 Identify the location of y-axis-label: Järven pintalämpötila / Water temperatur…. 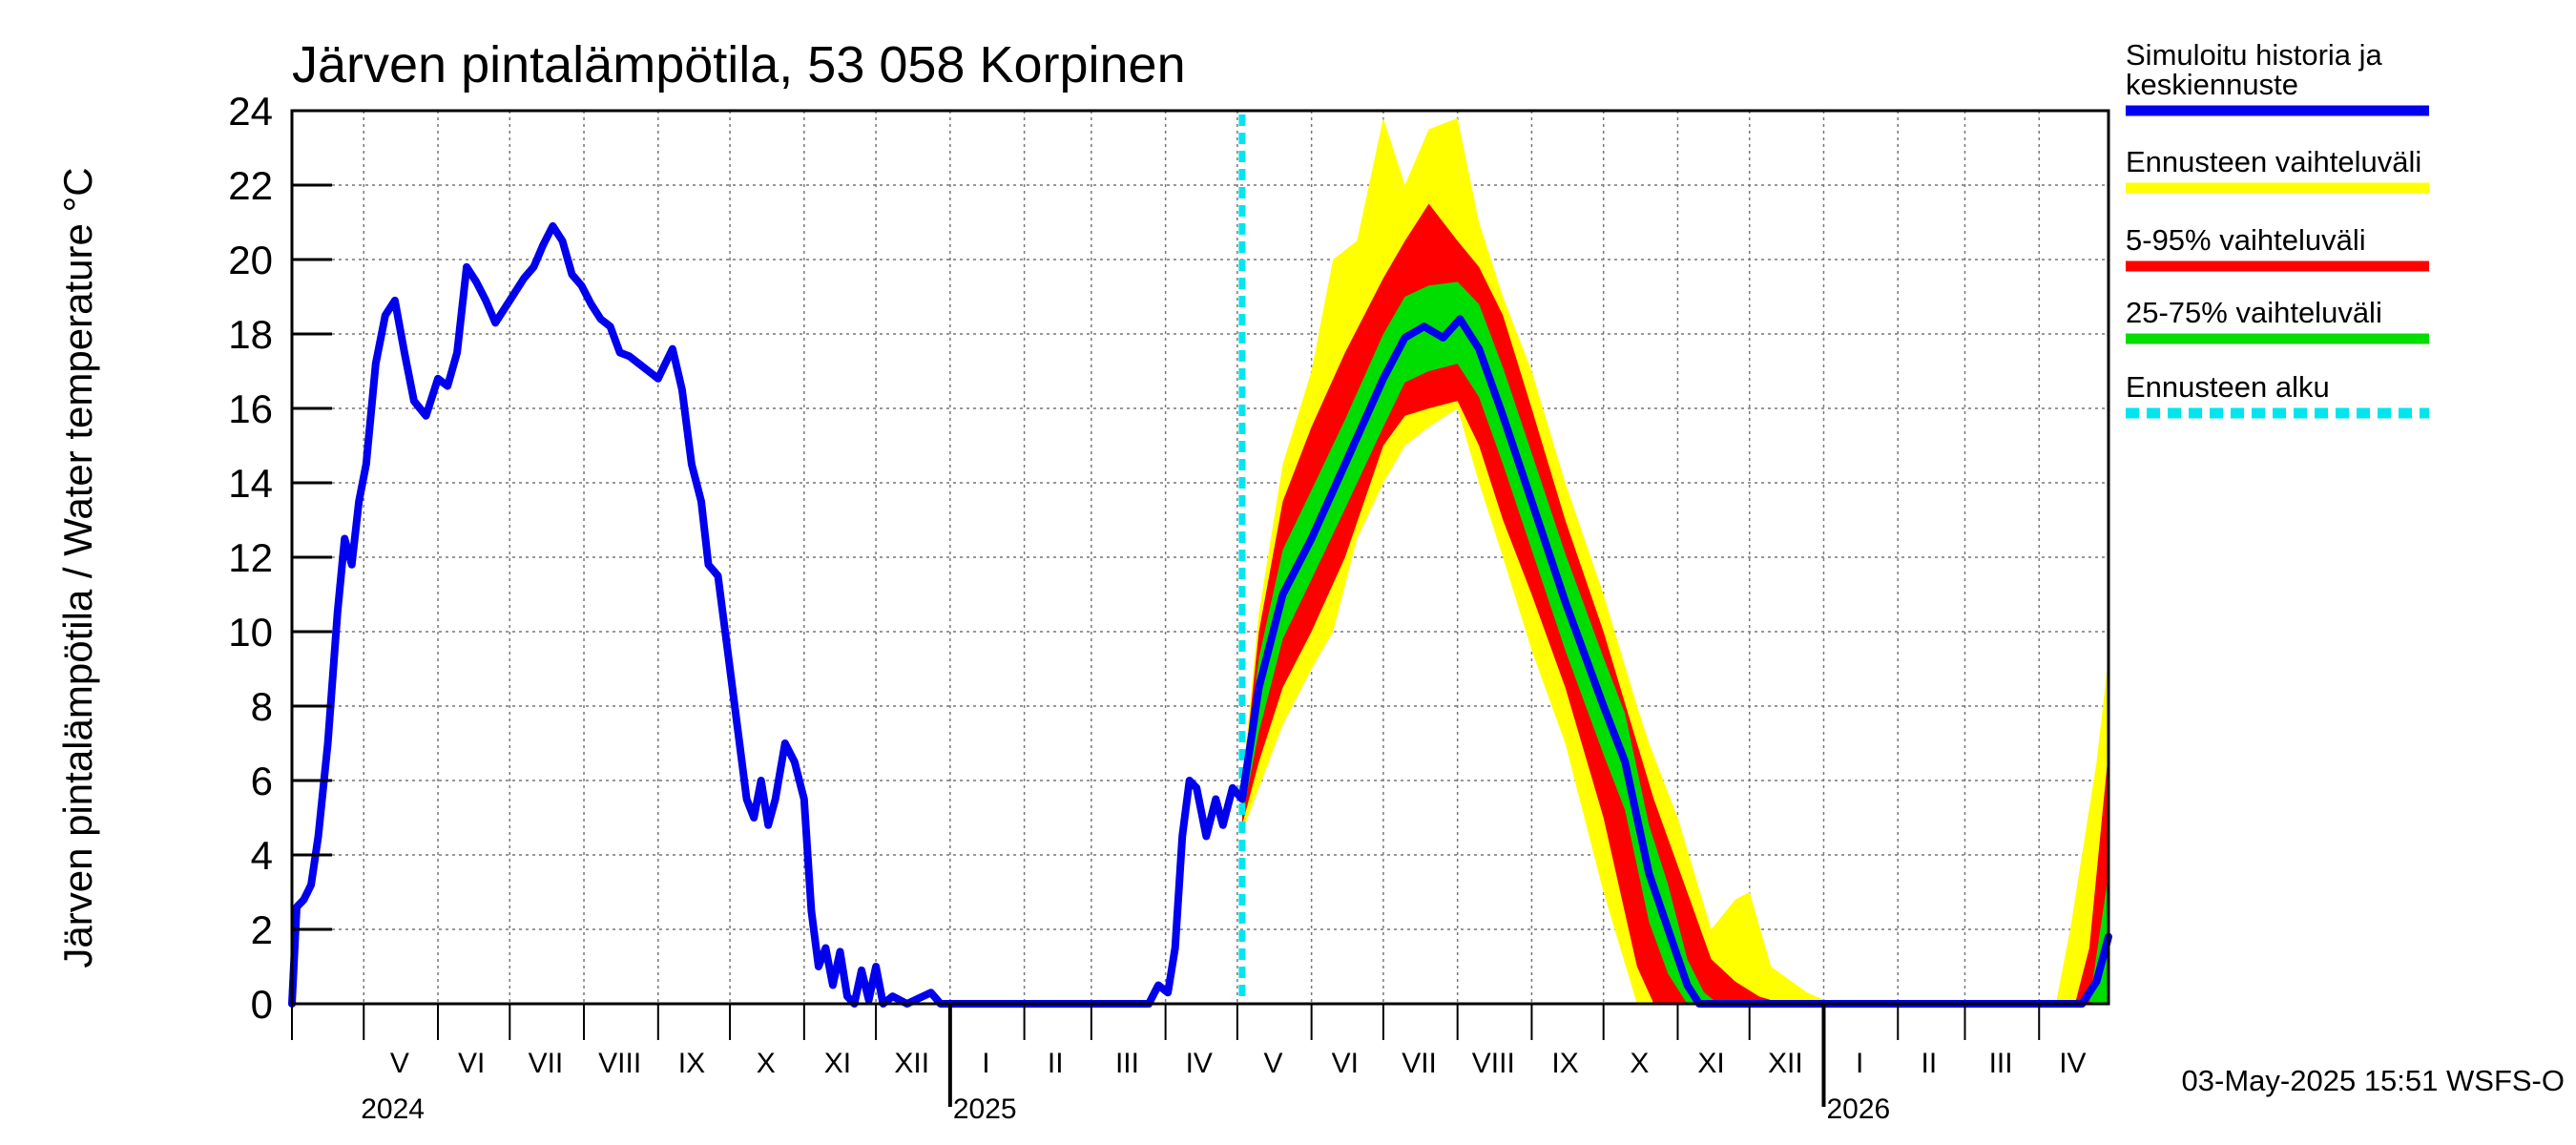
(77, 568).